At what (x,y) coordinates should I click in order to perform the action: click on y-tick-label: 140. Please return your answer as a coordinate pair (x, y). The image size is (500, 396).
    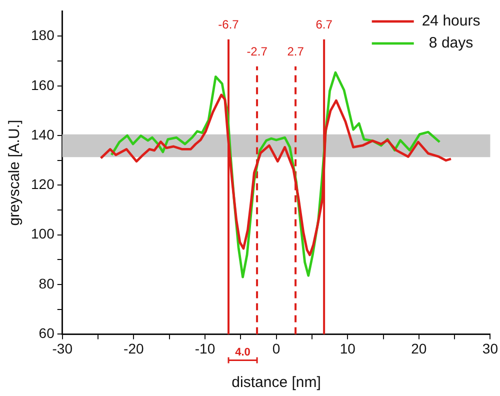
    Looking at the image, I should click on (43, 134).